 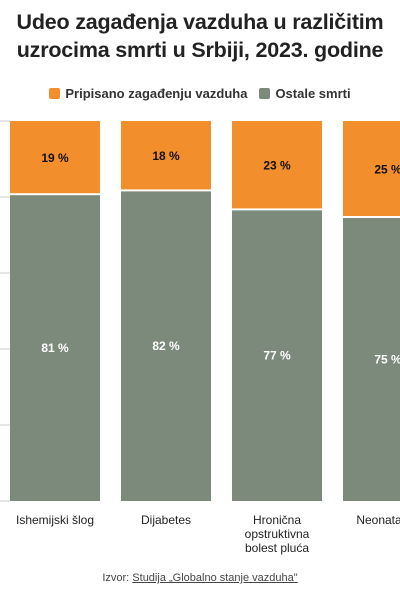 I want to click on data-label-other-deaths-2: 77 %, so click(x=277, y=356).